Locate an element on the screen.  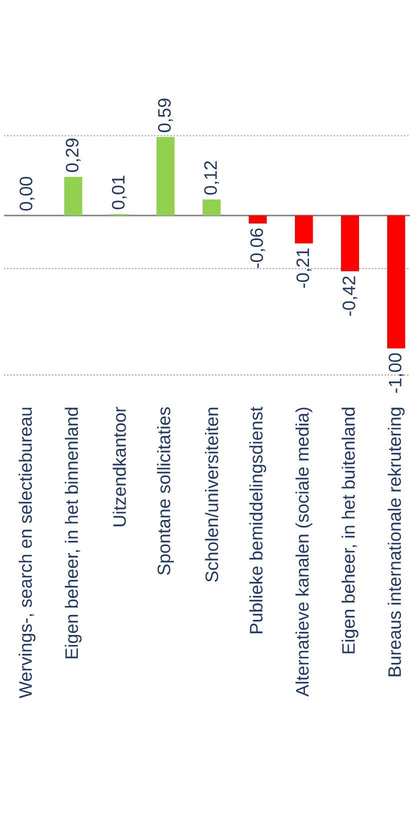
data-label: 0,01 is located at coordinates (119, 193).